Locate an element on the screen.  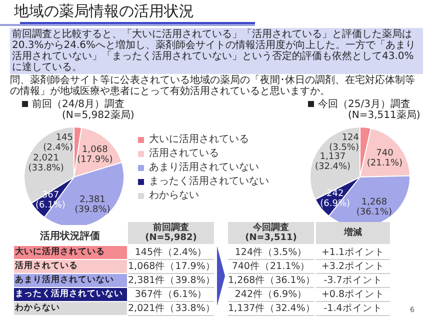
data-label: -1.4ポイント is located at coordinates (353, 309).